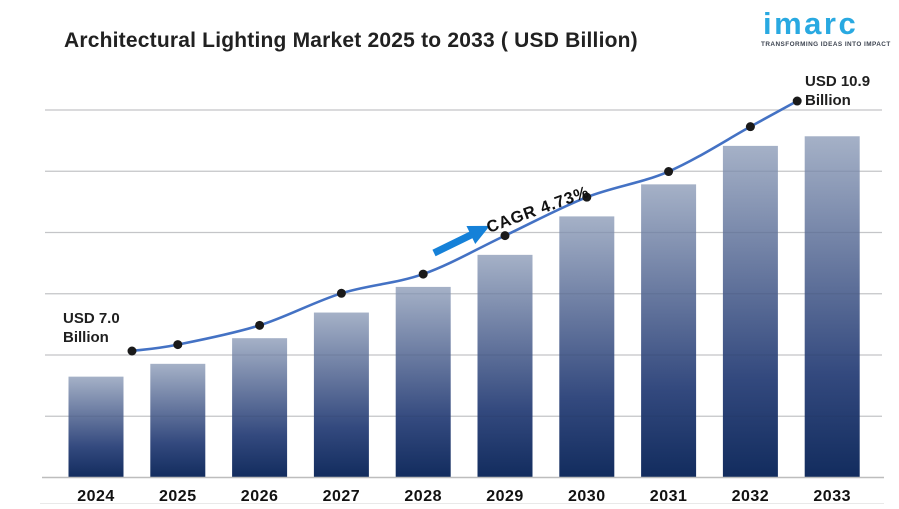 The width and height of the screenshot is (899, 509). What do you see at coordinates (750, 127) in the screenshot?
I see `data-point-marker-2032` at bounding box center [750, 127].